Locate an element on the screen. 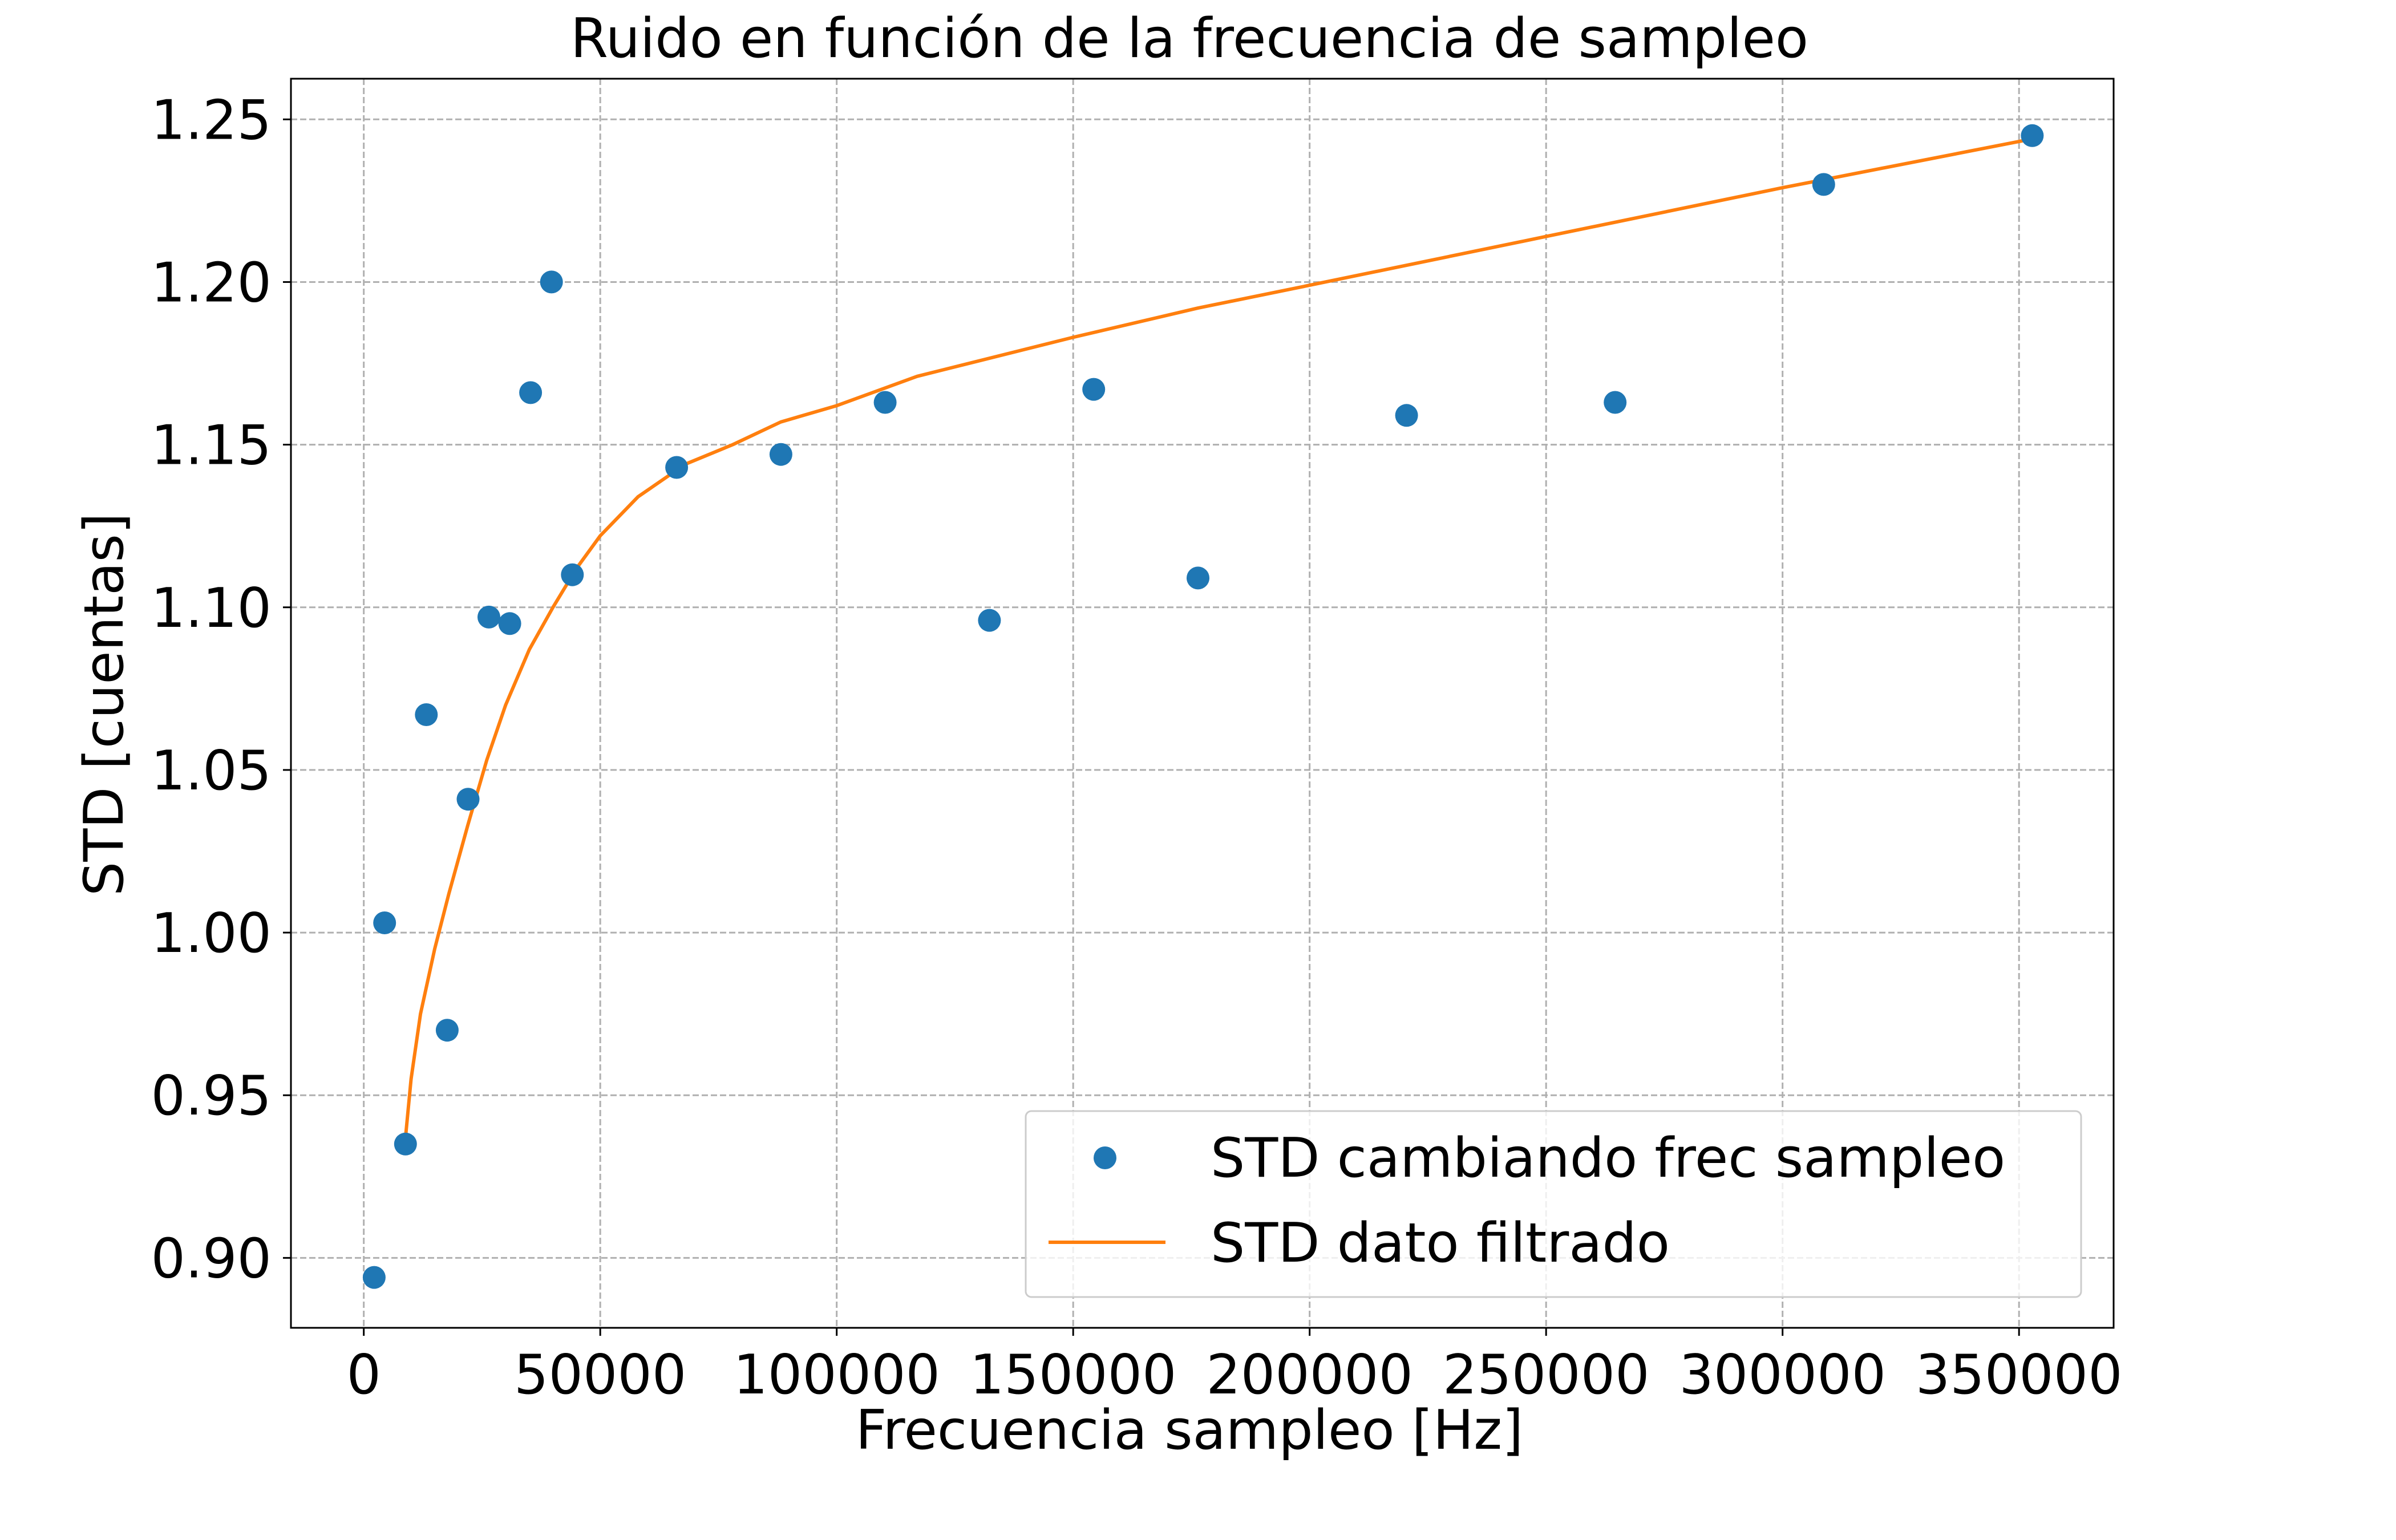 The height and width of the screenshot is (1540, 2396). y-tick-label: 1.20 is located at coordinates (212, 283).